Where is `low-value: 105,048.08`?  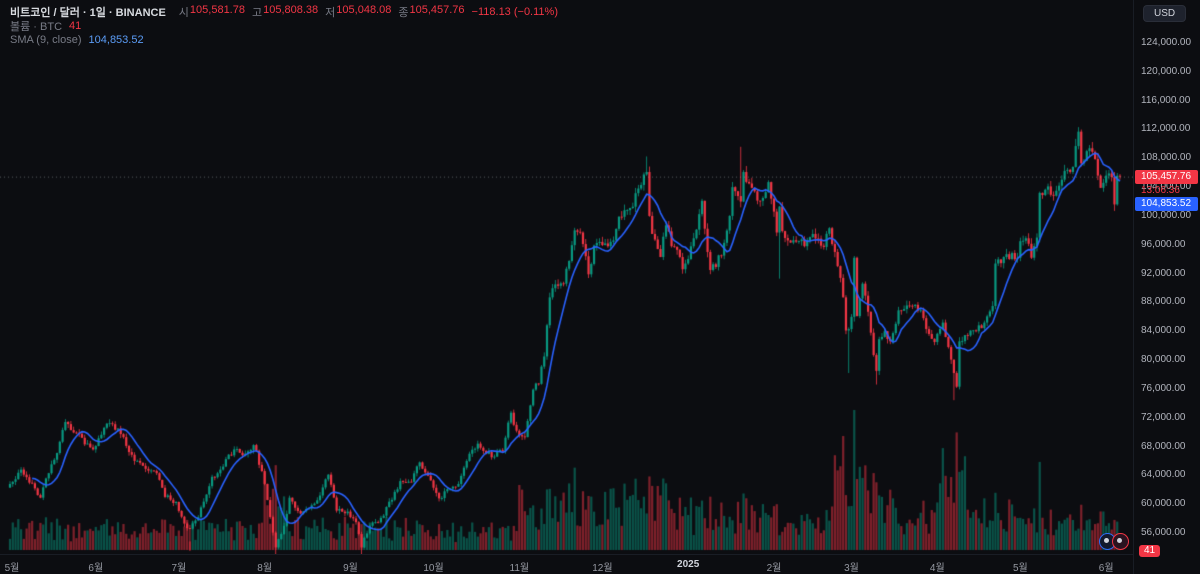 low-value: 105,048.08 is located at coordinates (364, 10).